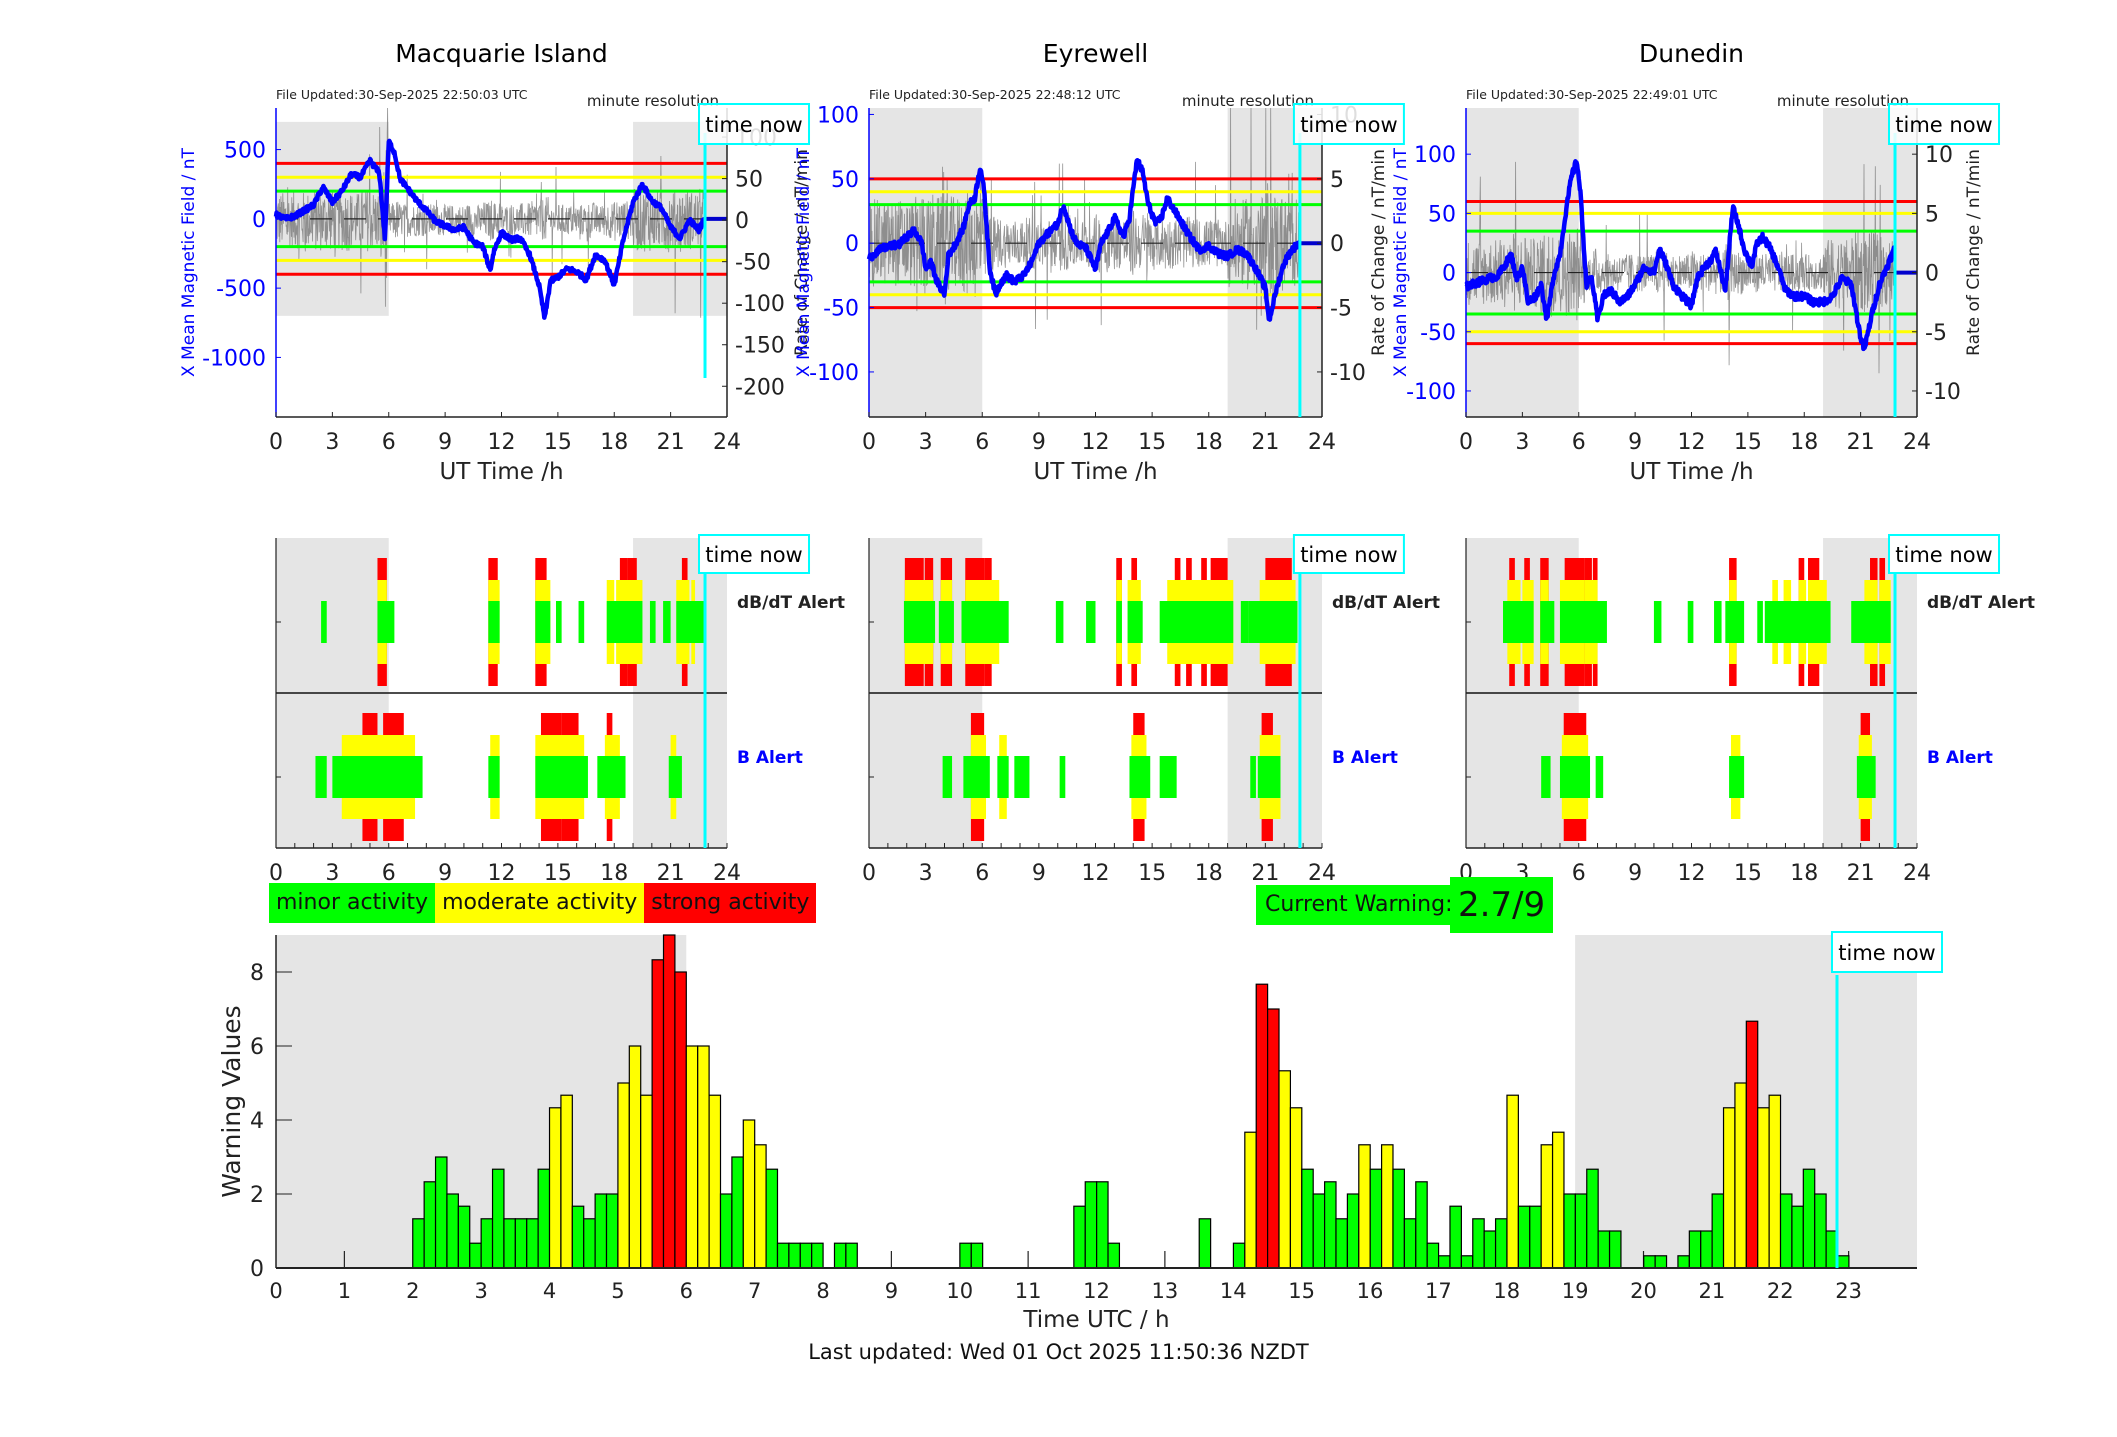  Describe the element at coordinates (1939, 155) in the screenshot. I see `y-right-tick-label: 10` at that location.